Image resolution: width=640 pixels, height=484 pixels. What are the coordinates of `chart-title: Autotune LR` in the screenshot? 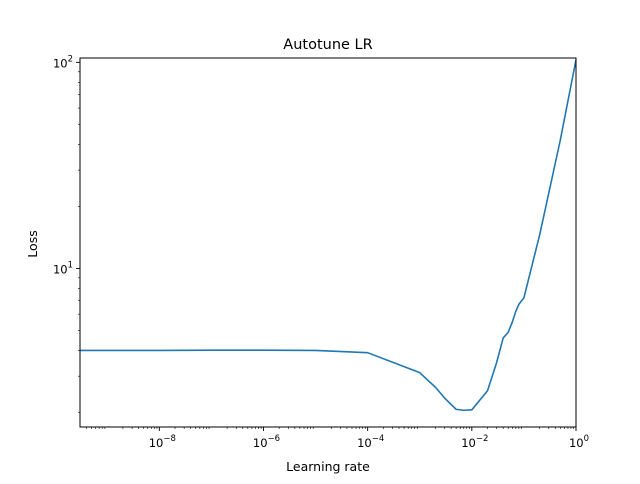 It's located at (327, 45).